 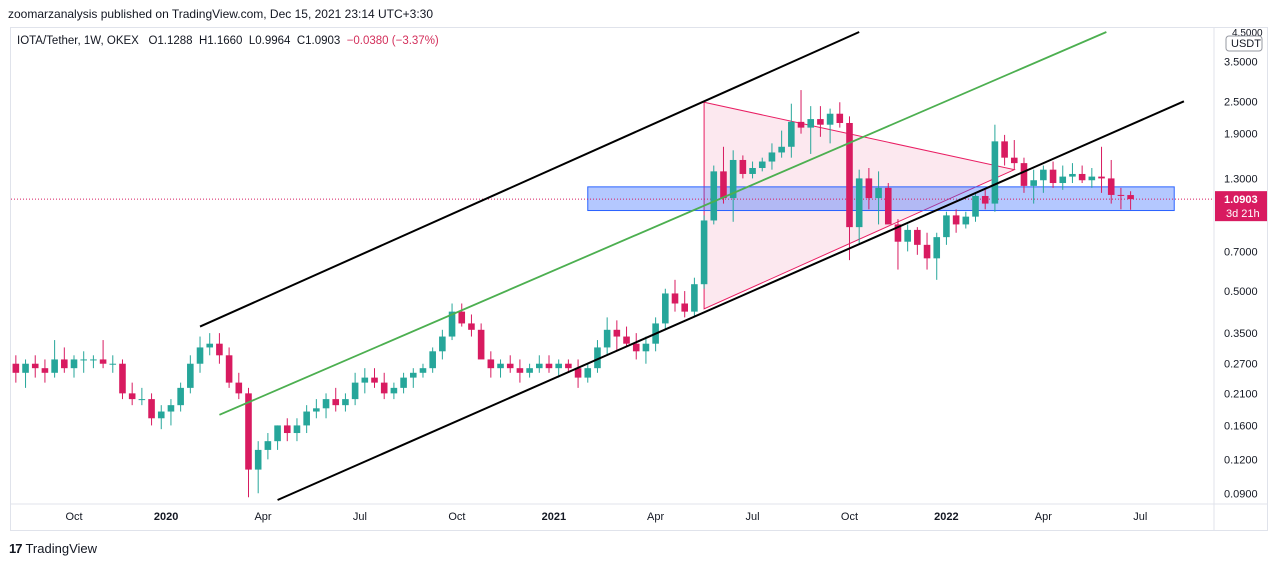 I want to click on current-price-label: 1.0903, so click(x=1241, y=200).